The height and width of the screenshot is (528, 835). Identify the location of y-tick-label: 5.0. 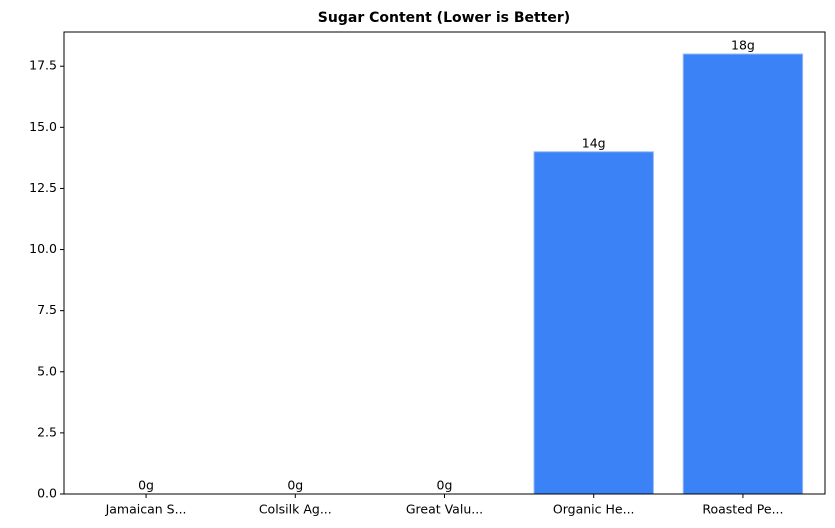
(47, 370).